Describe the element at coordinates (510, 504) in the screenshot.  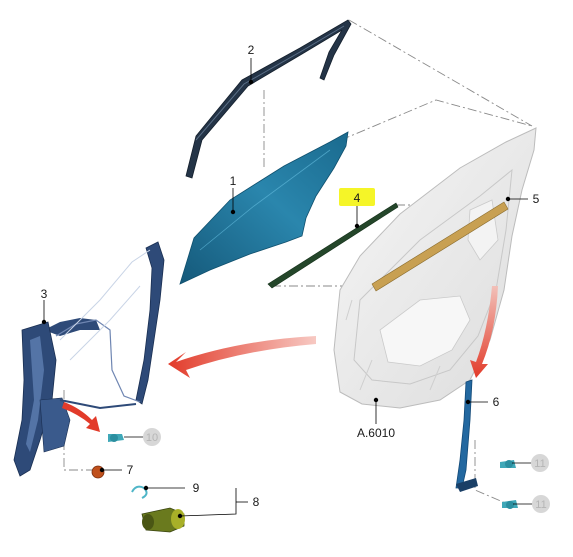
I see `bolt-11-lower` at that location.